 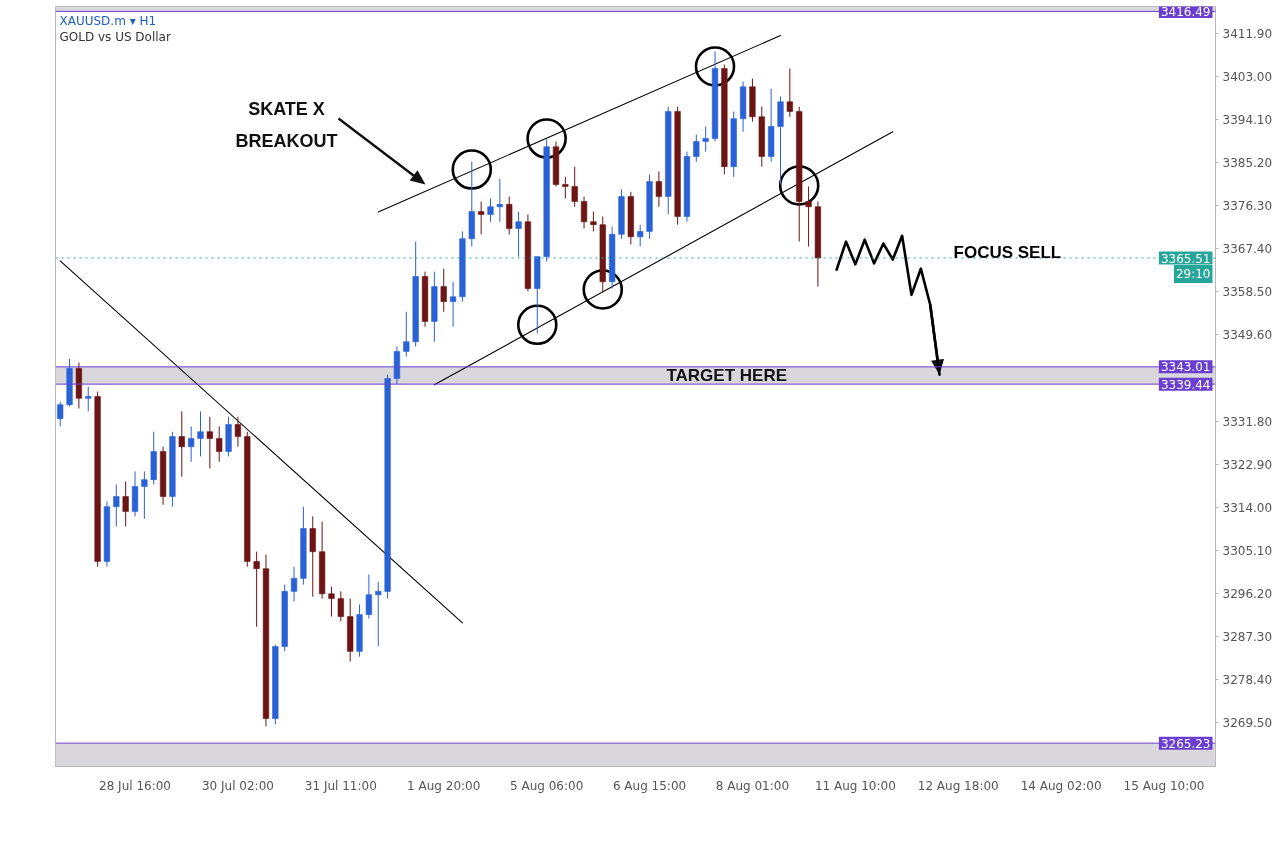 I want to click on ref-line-label: 3339.44, so click(x=1185, y=384).